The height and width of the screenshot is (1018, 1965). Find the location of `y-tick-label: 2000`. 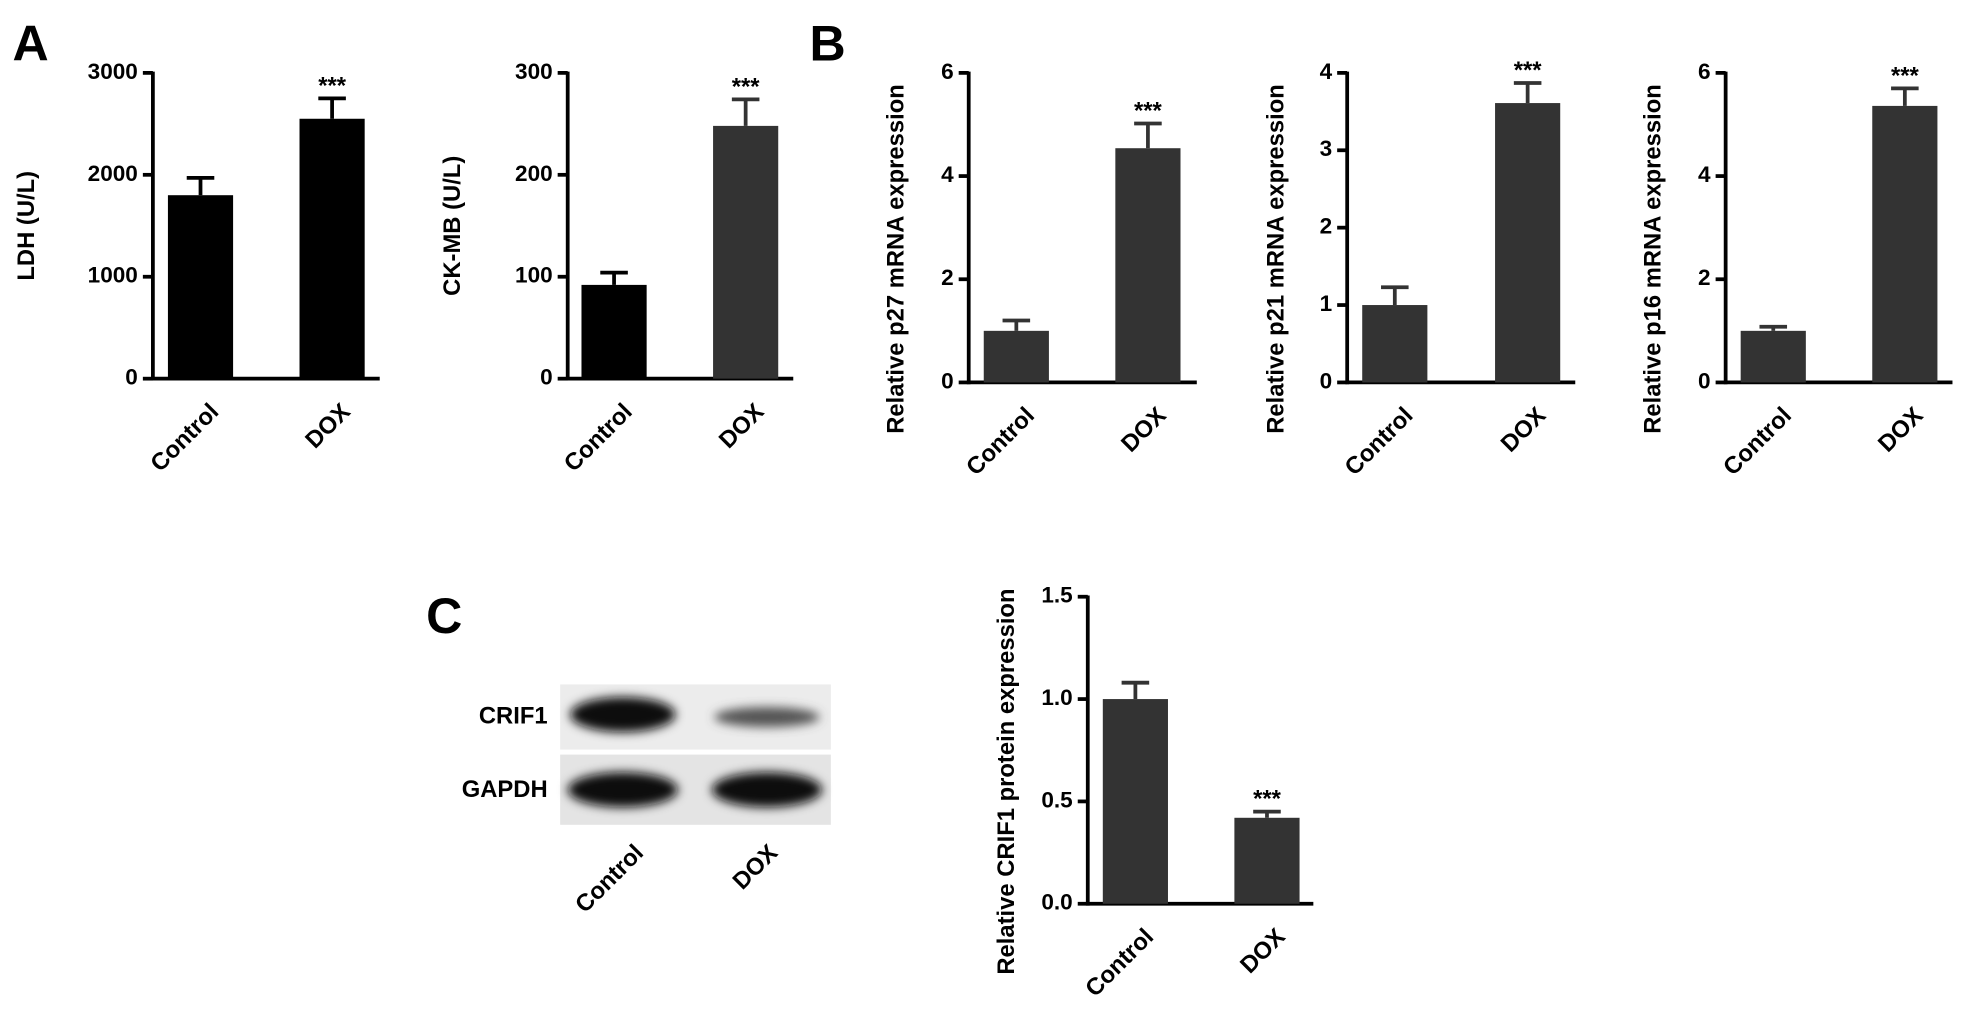

y-tick-label: 2000 is located at coordinates (113, 173).